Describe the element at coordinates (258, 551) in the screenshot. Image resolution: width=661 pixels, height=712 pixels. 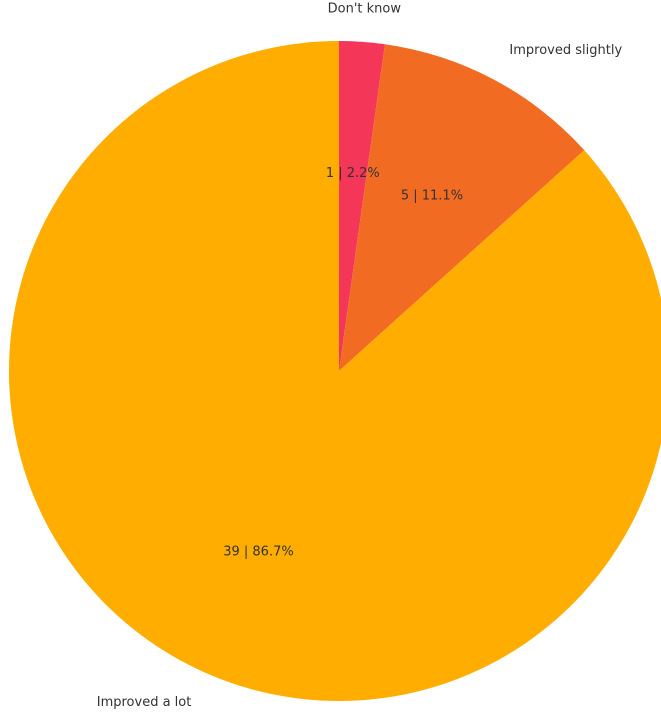
I see `value-label-improved-a-lot: 39 | 86.7%` at that location.